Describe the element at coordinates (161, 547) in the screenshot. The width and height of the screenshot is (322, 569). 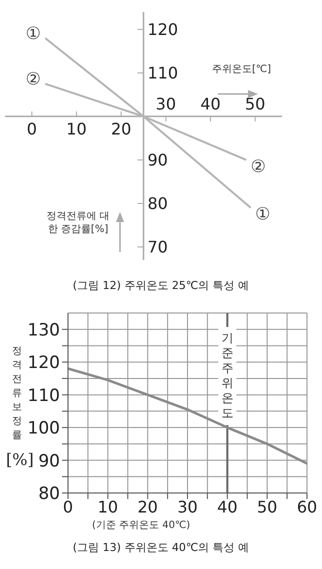
I see `text: (그림 13) 주위온도 40℃의 특성 예` at that location.